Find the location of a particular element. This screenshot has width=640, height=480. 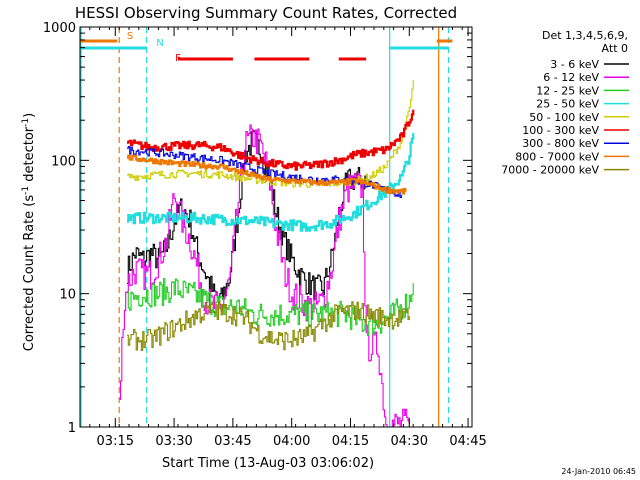

footer-date: 24-Jan-2010 06:45 is located at coordinates (598, 471).